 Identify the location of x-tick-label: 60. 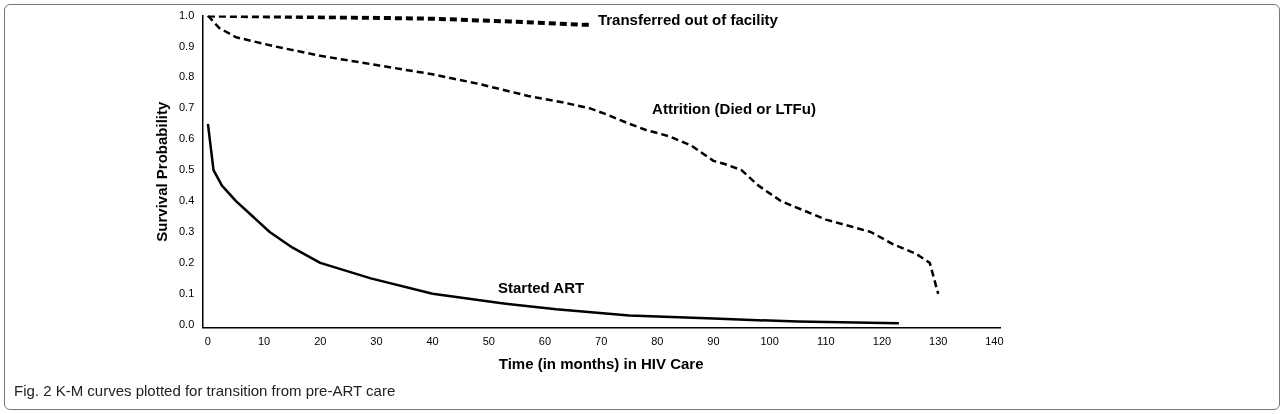
(545, 341).